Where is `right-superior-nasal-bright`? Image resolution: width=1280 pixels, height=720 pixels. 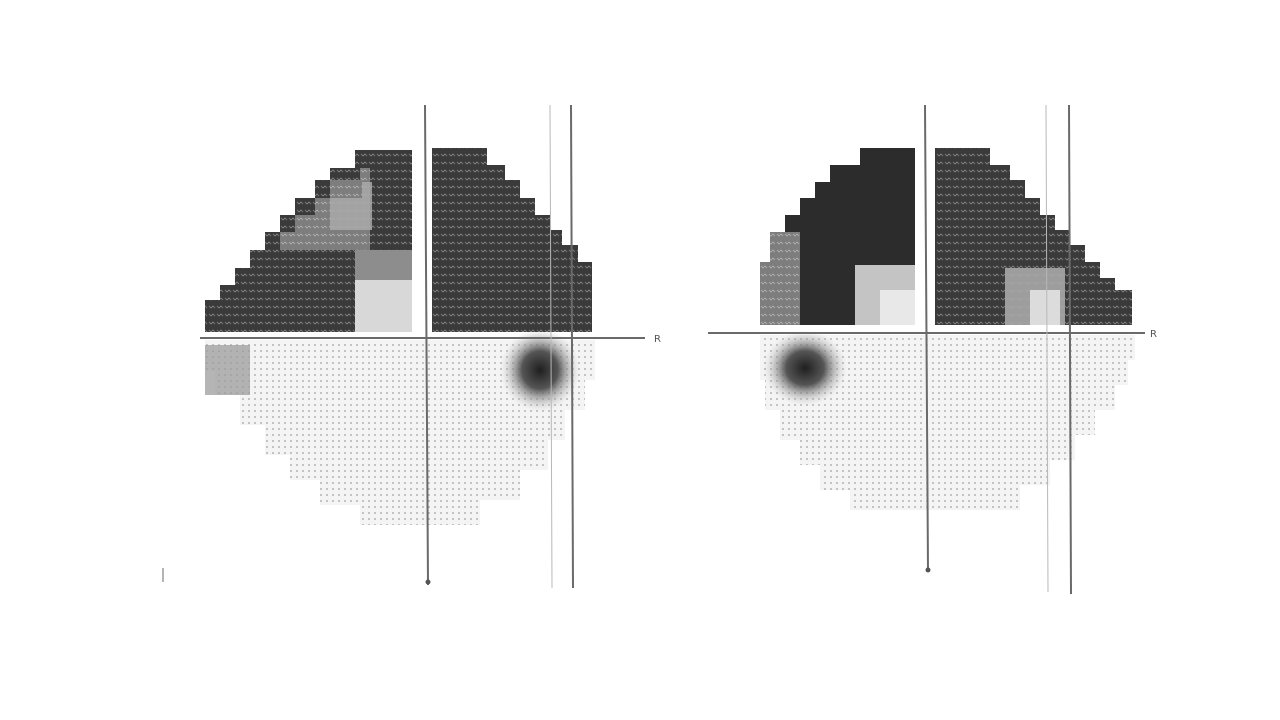
right-superior-nasal-bright is located at coordinates (1045, 307).